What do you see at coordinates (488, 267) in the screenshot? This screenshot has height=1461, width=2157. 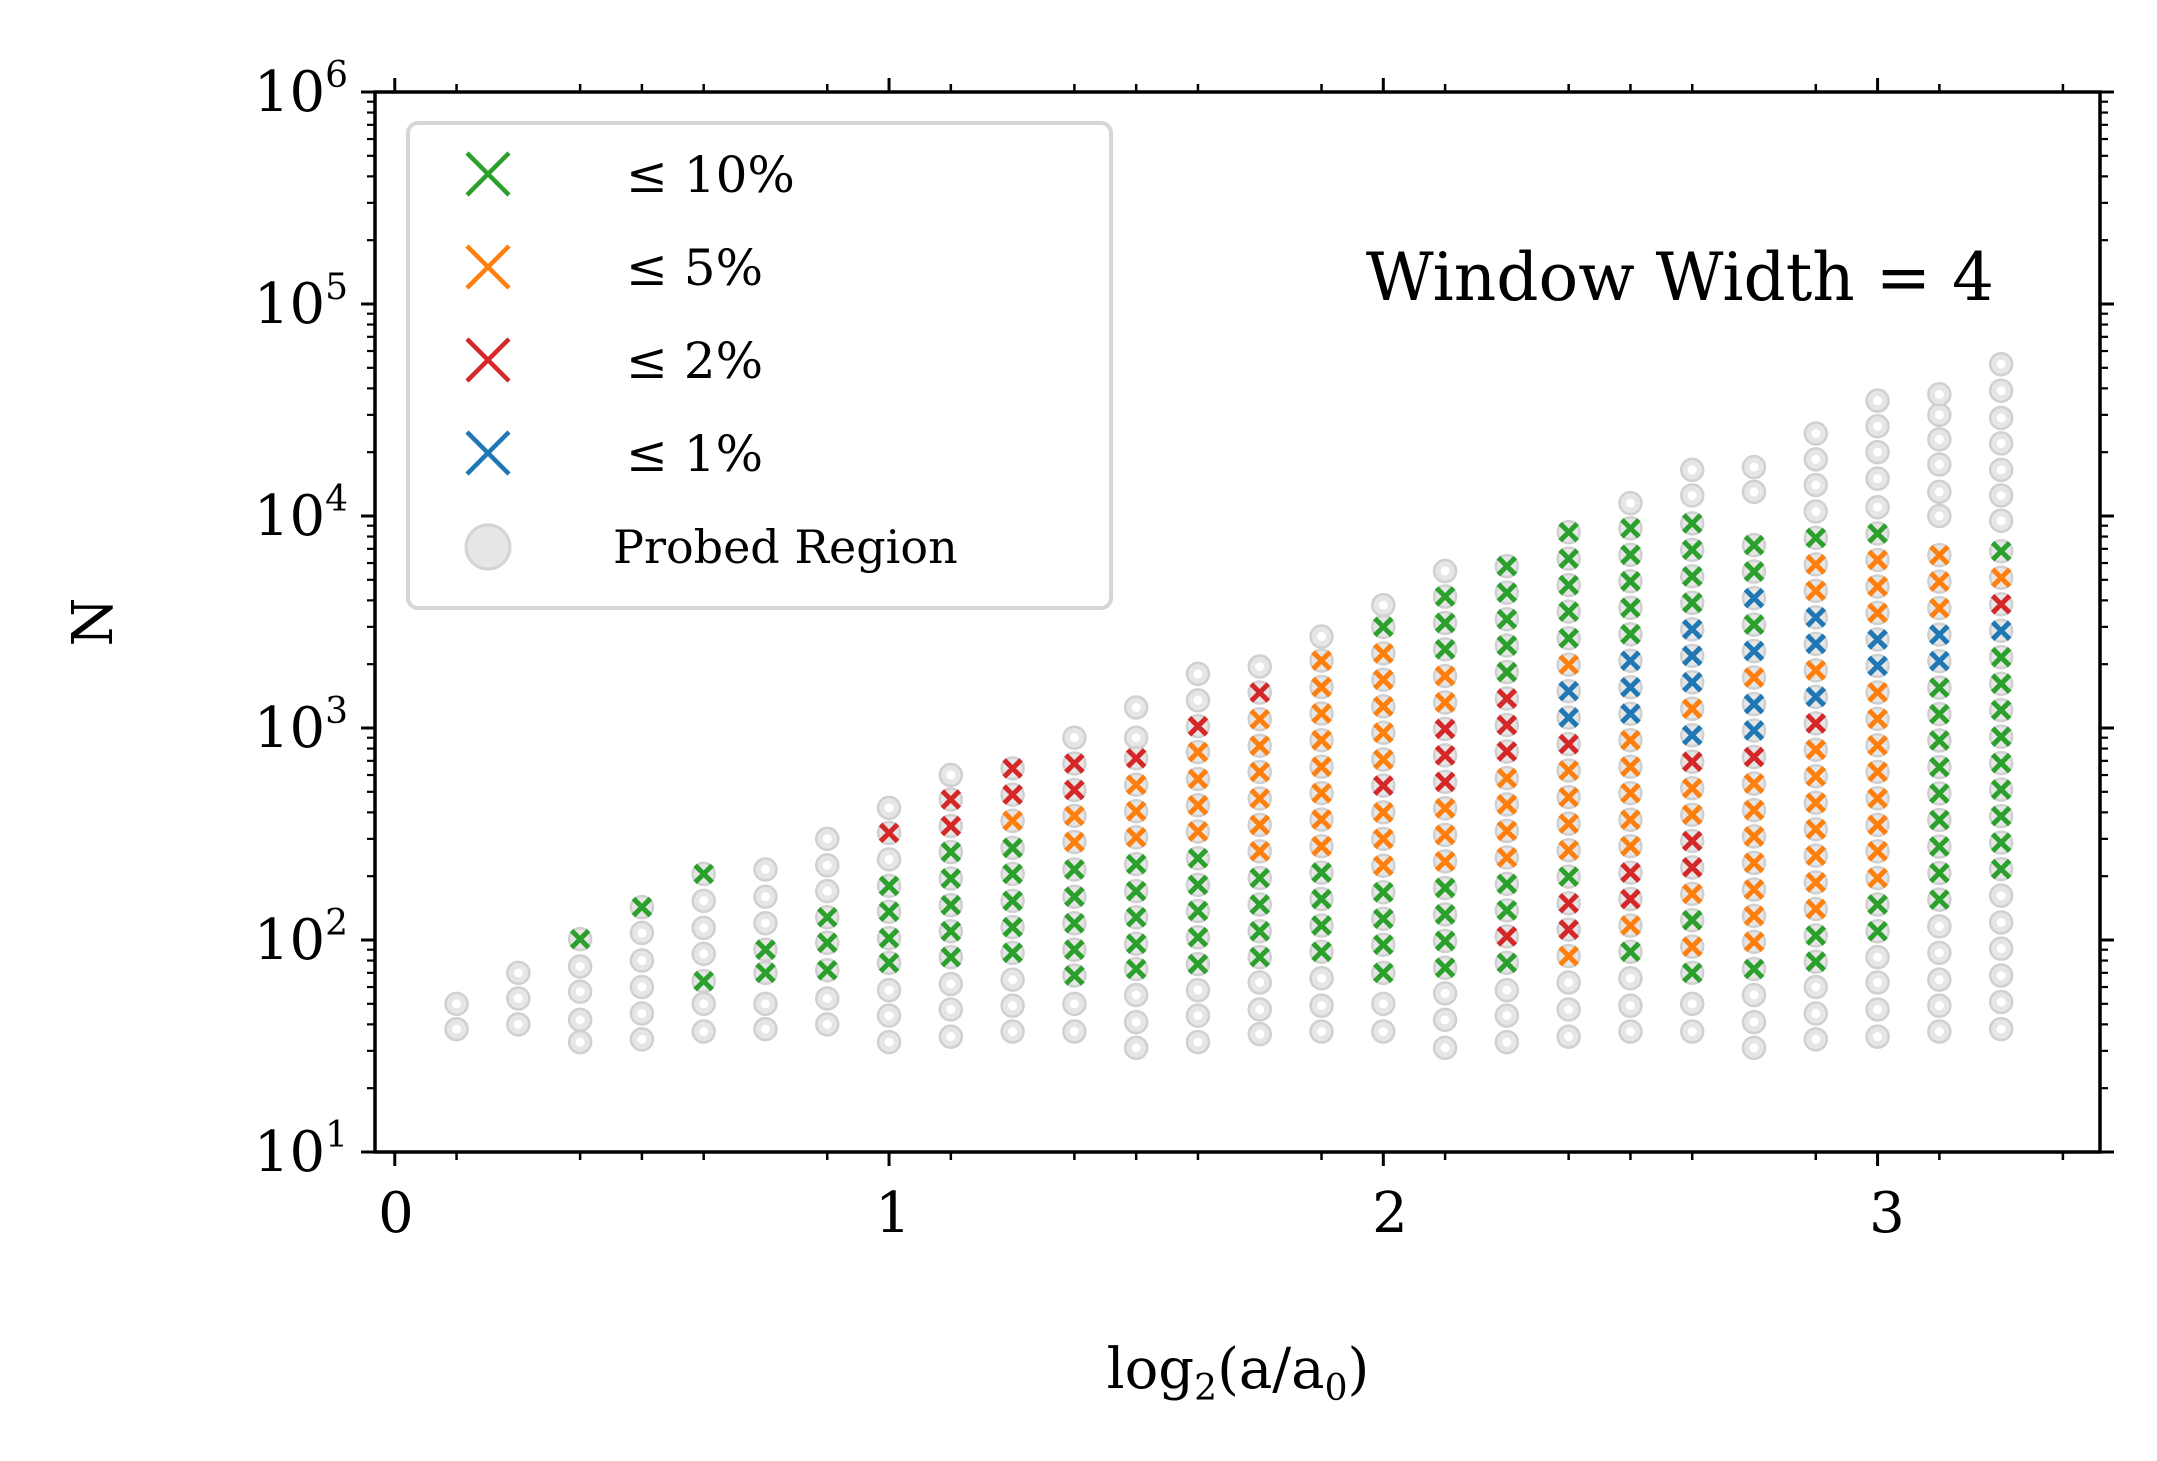 I see `legend-marker-5pct` at bounding box center [488, 267].